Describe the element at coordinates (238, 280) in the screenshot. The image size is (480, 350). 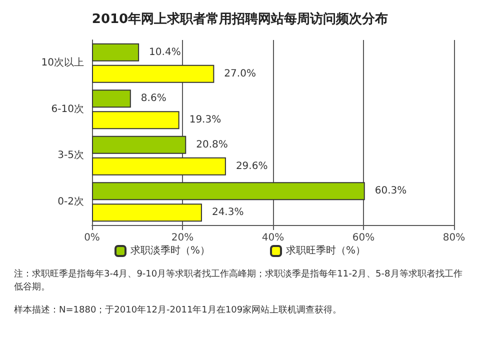
I see `text: 注：求职旺季是指每年3-4月、9-10月等求职者找工作高峰期；求职淡季是指每年11-2月、5-8月等求职者找工作低谷期。` at that location.